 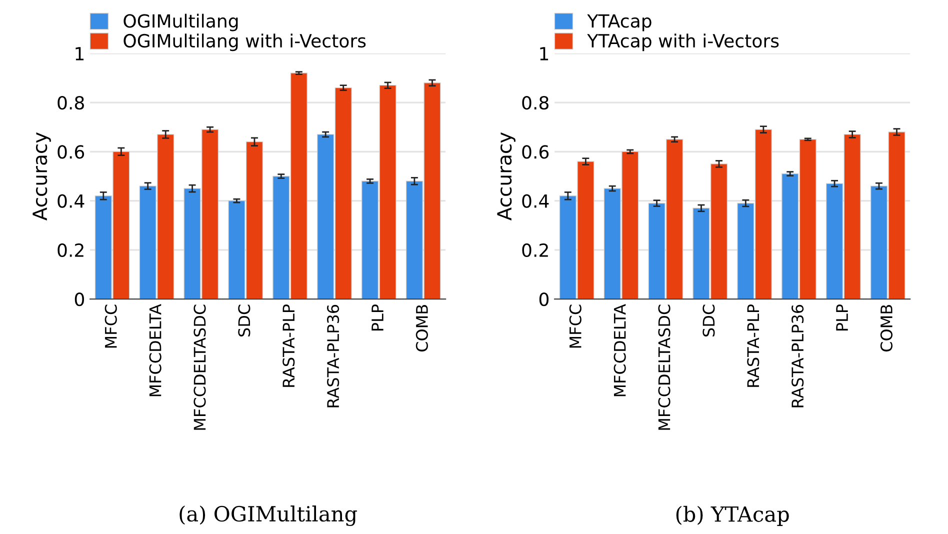 What do you see at coordinates (268, 516) in the screenshot?
I see `text: (a) OGIMultilang` at bounding box center [268, 516].